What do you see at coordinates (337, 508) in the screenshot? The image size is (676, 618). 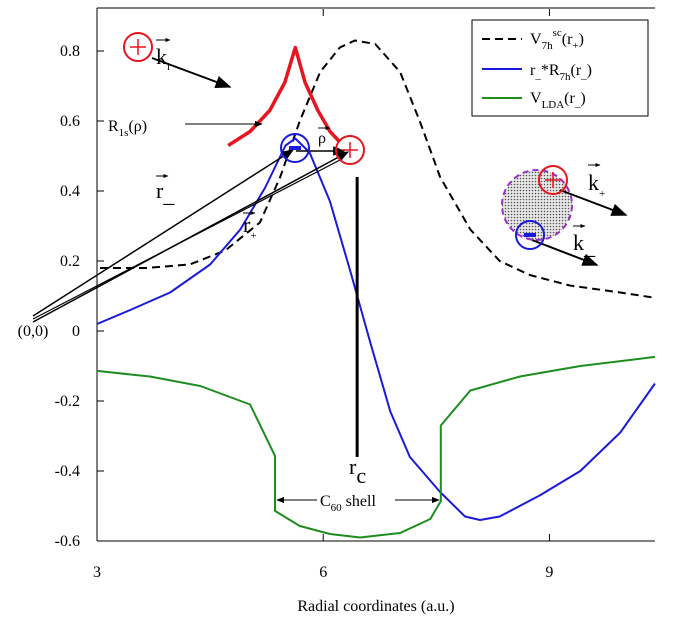 I see `shell-sub: 60` at bounding box center [337, 508].